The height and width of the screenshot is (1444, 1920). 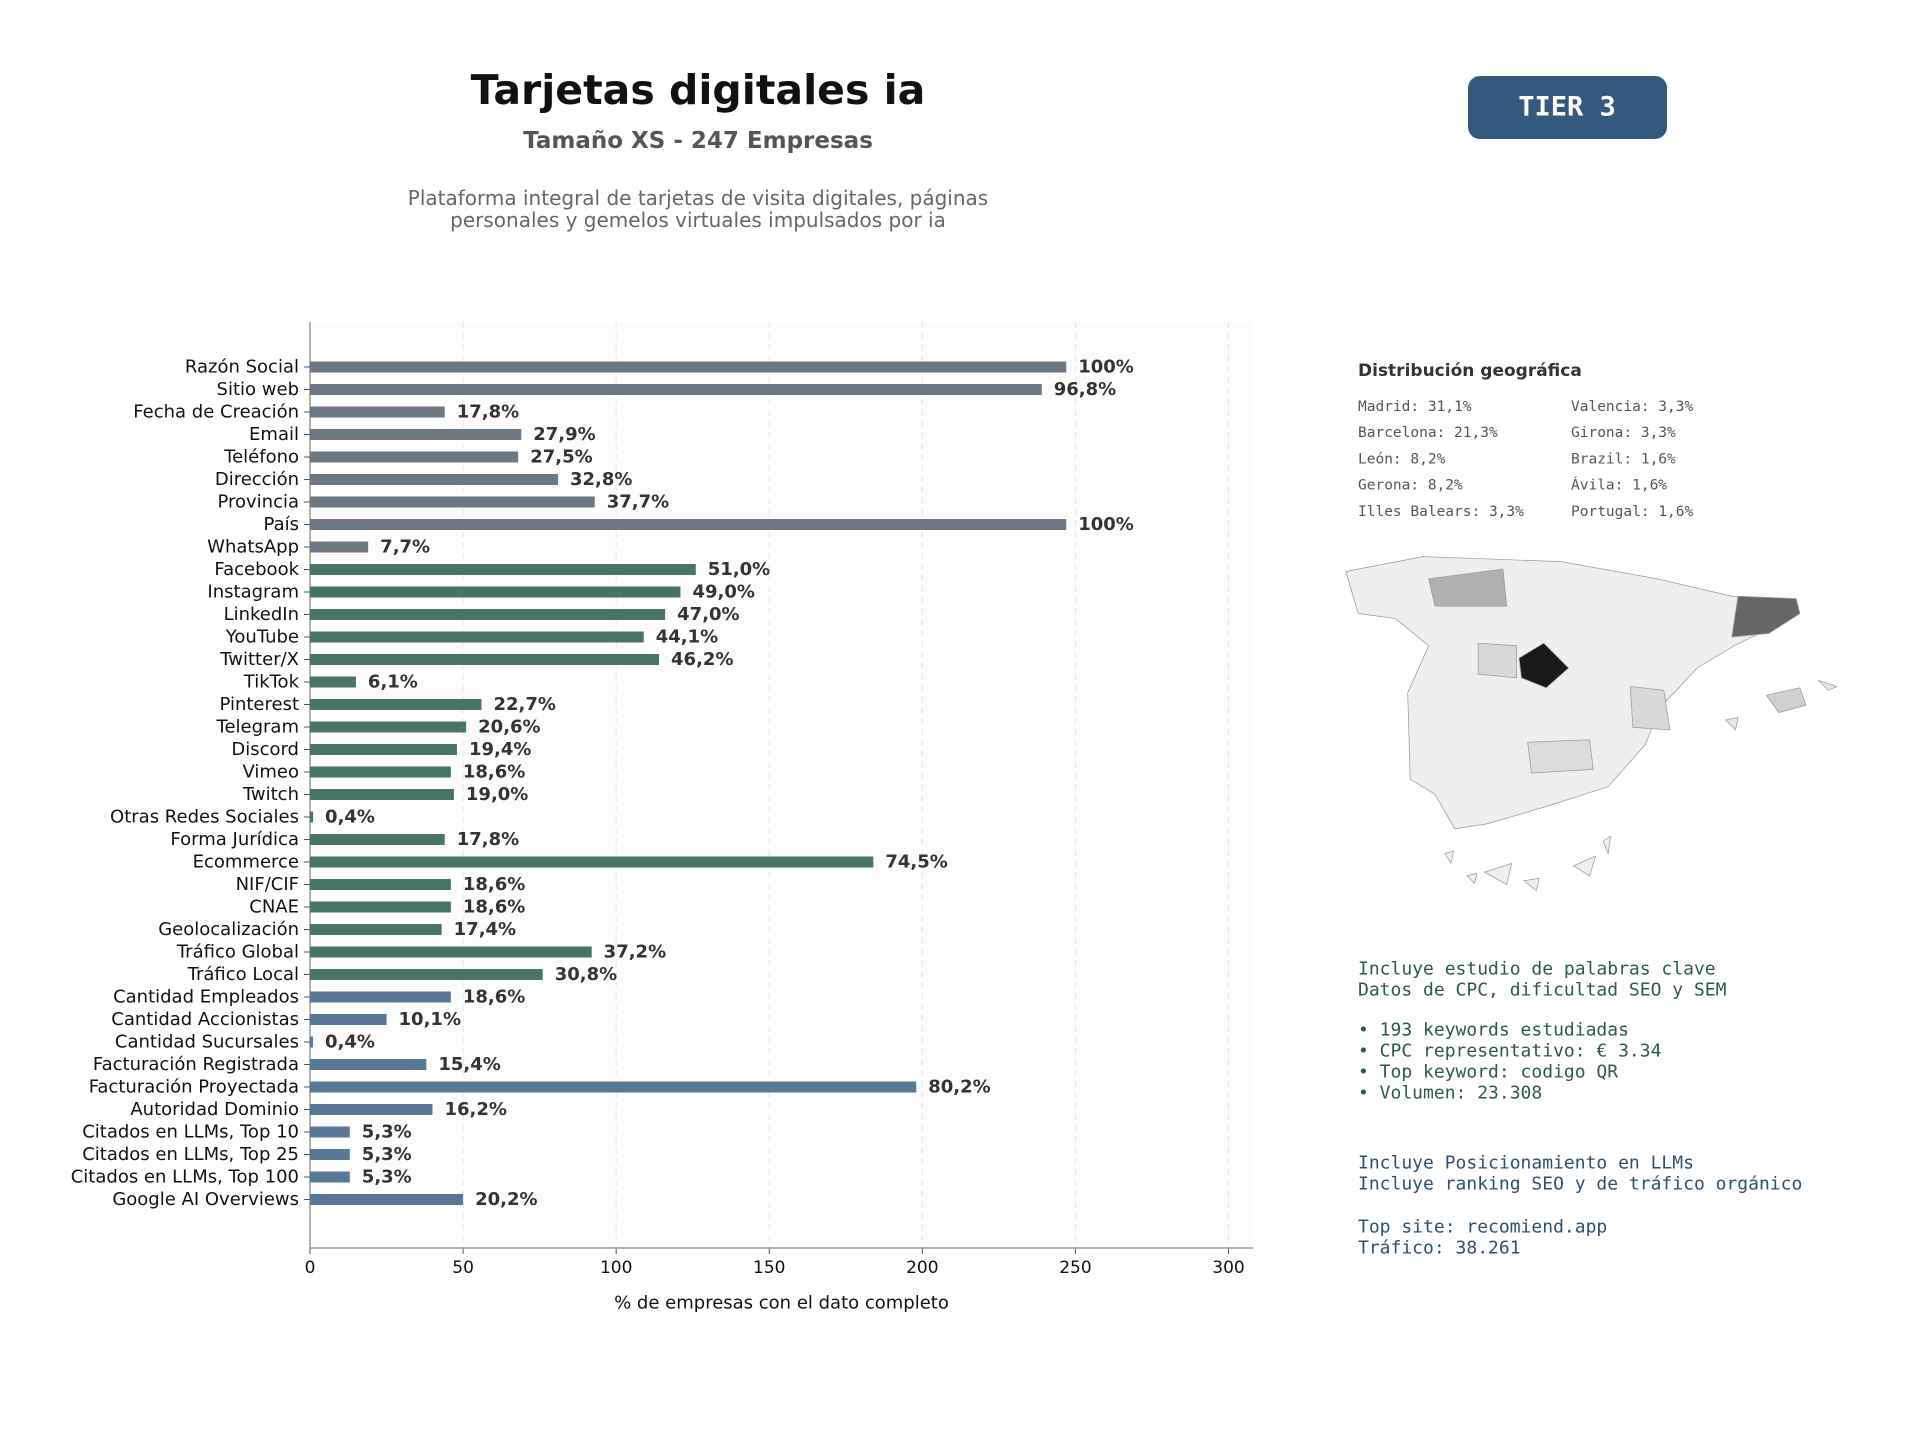 I want to click on y-tick-label: LinkedIn, so click(x=261, y=614).